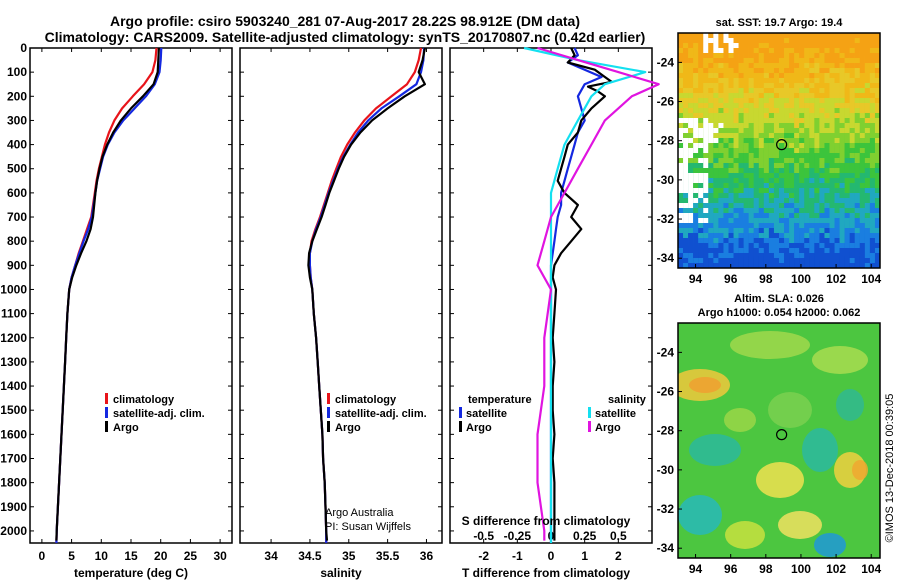 The image size is (900, 580). Describe the element at coordinates (14, 314) in the screenshot. I see `depth-tick-label: 1100` at that location.